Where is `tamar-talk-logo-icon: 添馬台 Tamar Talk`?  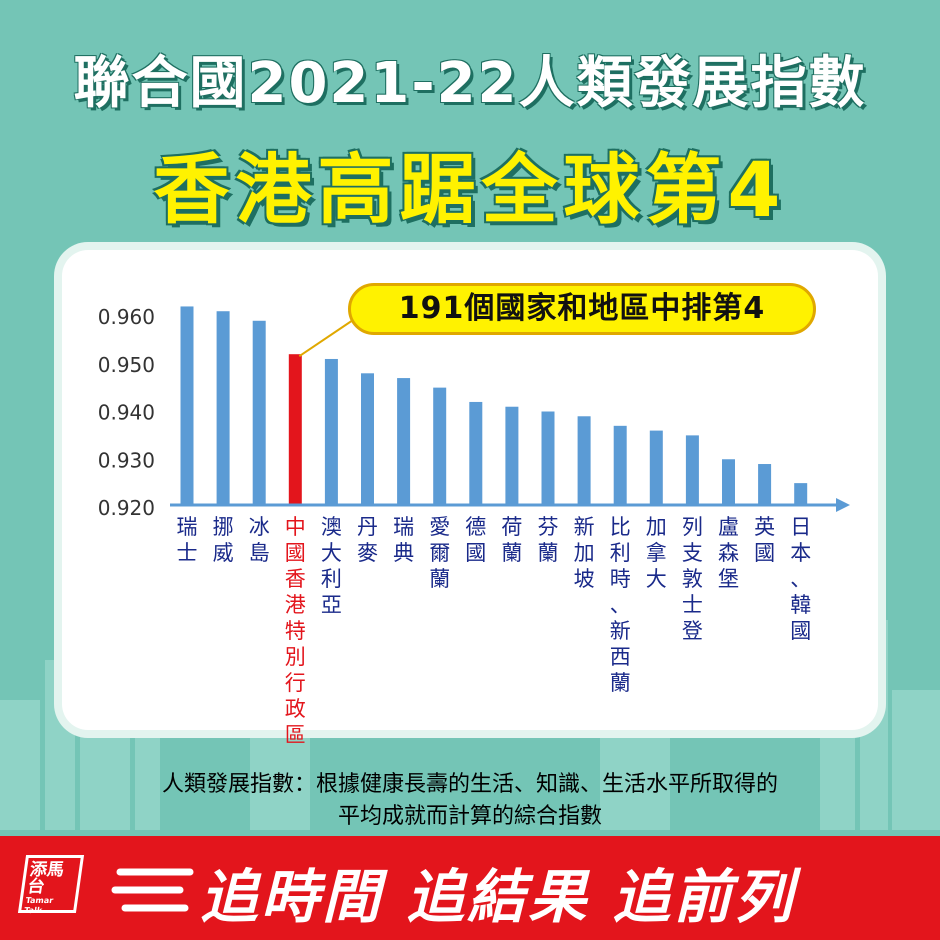 tamar-talk-logo-icon: 添馬台 Tamar Talk is located at coordinates (51, 885).